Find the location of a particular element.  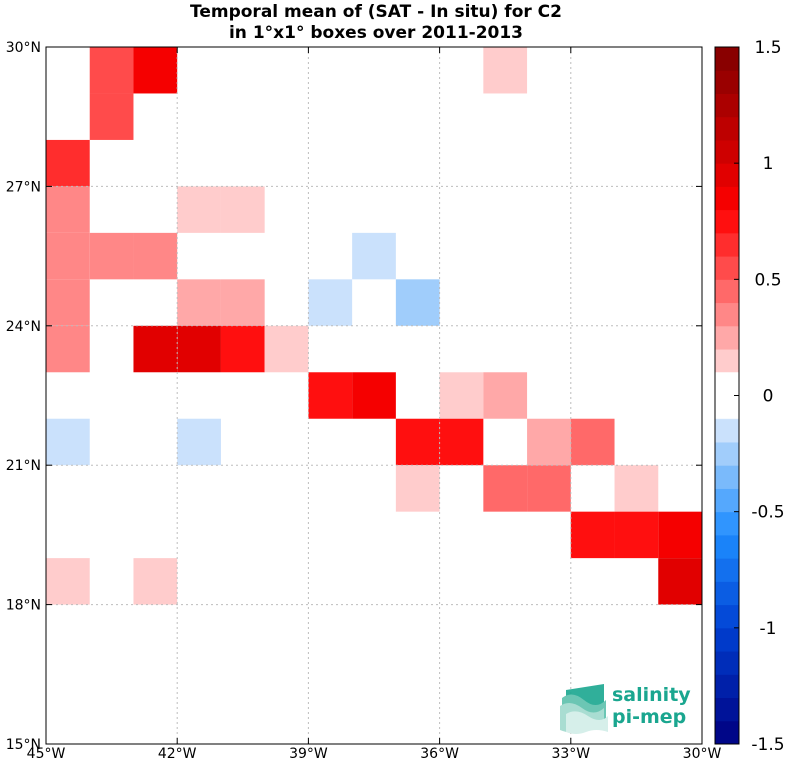

x-tick-label: 30°W is located at coordinates (702, 754).